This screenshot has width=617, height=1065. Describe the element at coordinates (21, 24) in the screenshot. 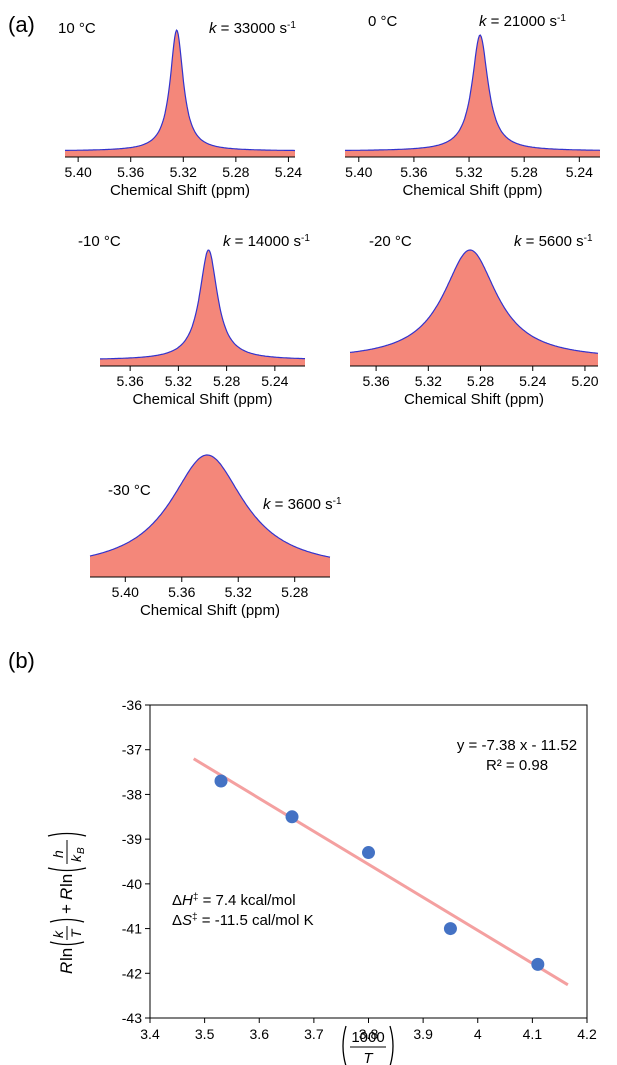

I see `panel-a-label: (a)` at that location.